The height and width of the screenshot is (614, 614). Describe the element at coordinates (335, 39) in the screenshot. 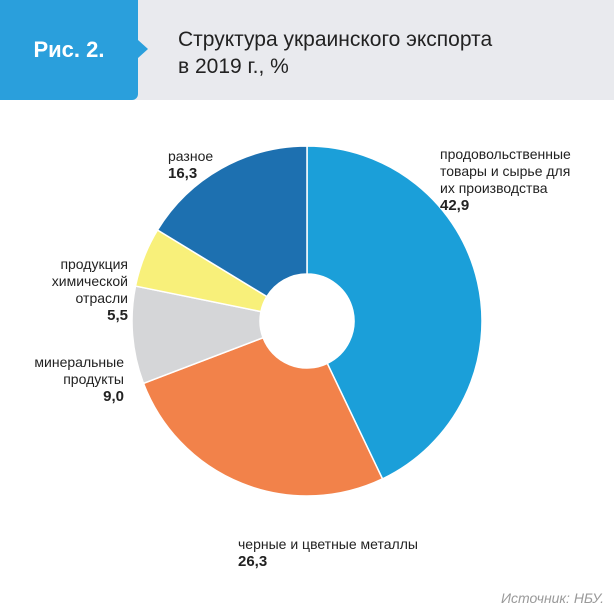

I see `chart-title-line-1: Структура украинского экспорта` at that location.